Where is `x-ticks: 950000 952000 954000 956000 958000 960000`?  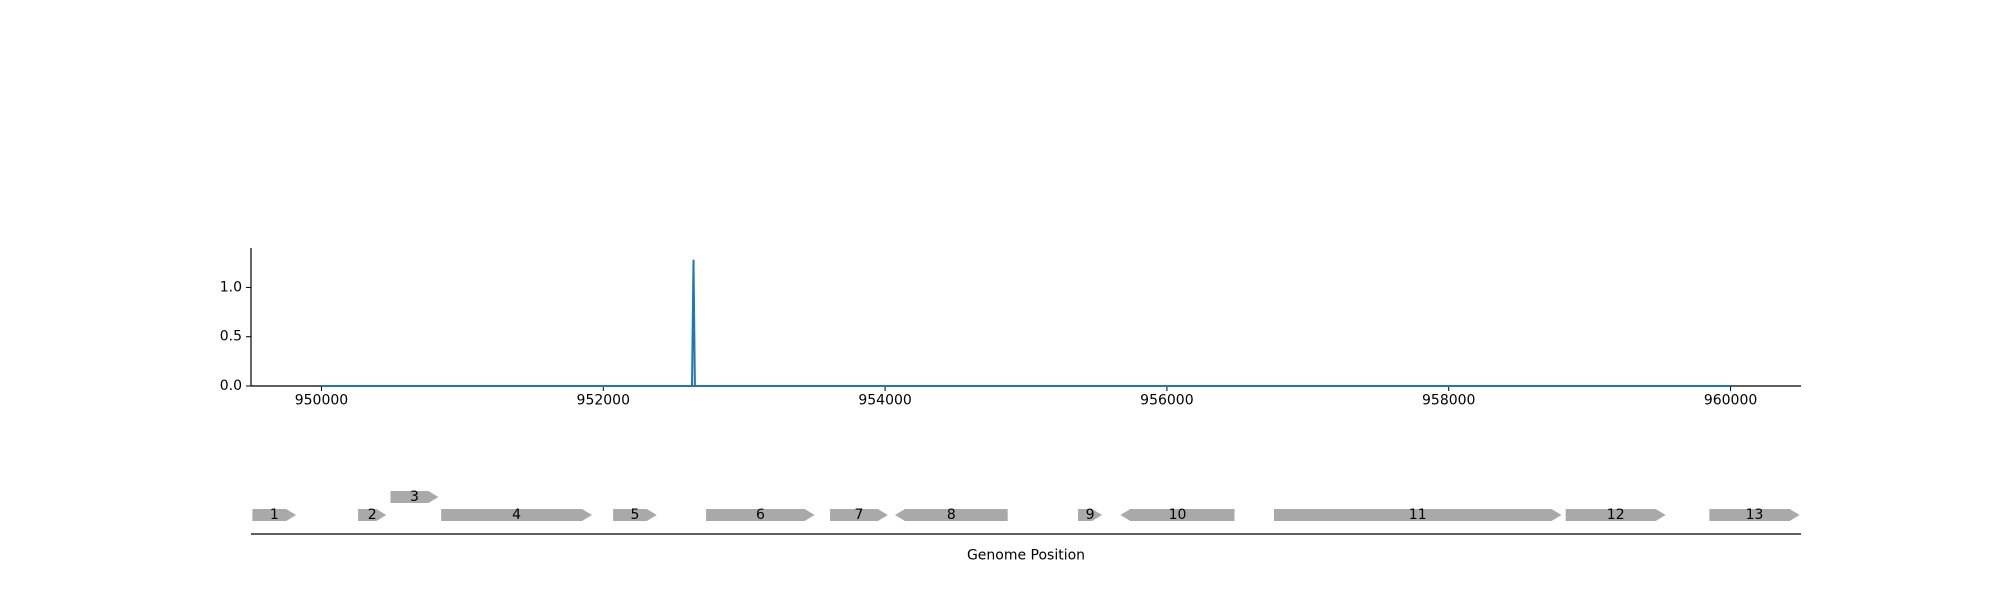
x-ticks: 950000 952000 954000 956000 958000 960000 is located at coordinates (1026, 397).